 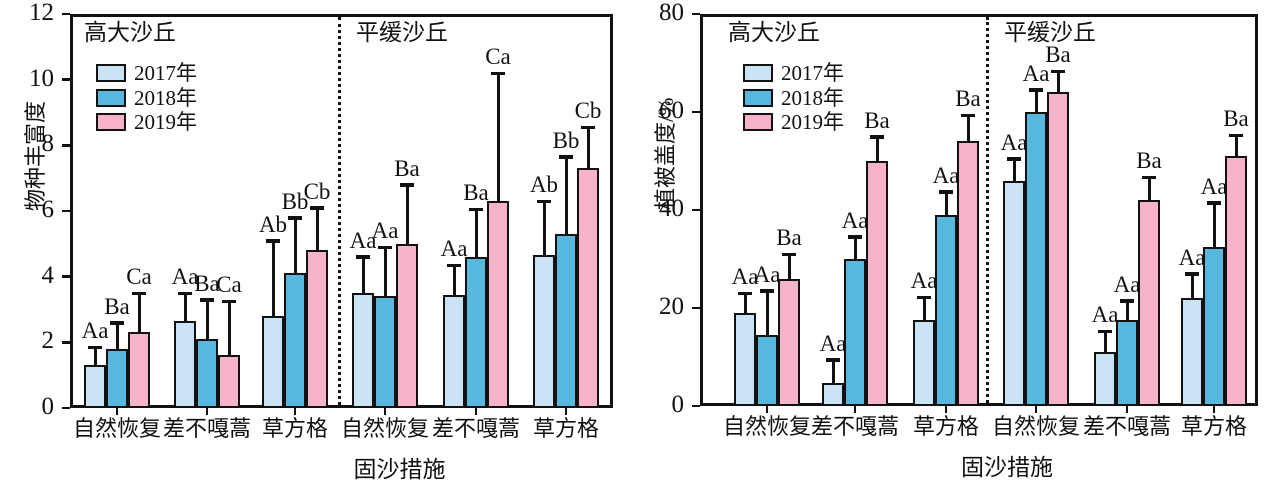 I want to click on y-tick-label: 8, so click(x=48, y=144).